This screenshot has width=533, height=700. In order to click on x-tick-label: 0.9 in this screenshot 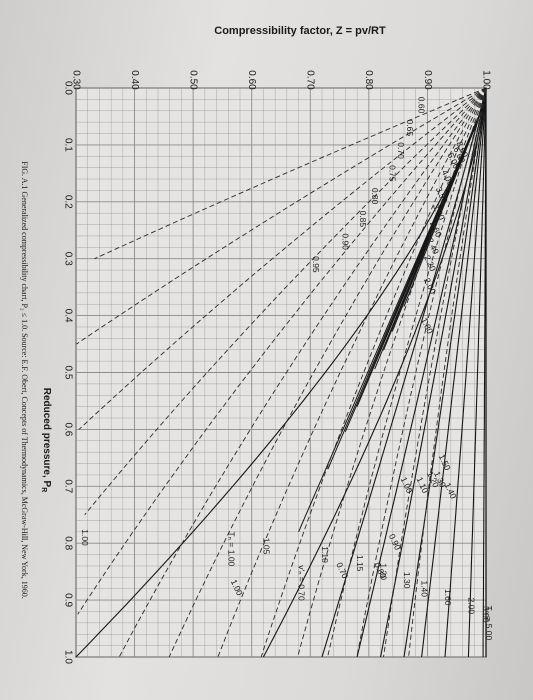, I will do `click(67, 600)`.